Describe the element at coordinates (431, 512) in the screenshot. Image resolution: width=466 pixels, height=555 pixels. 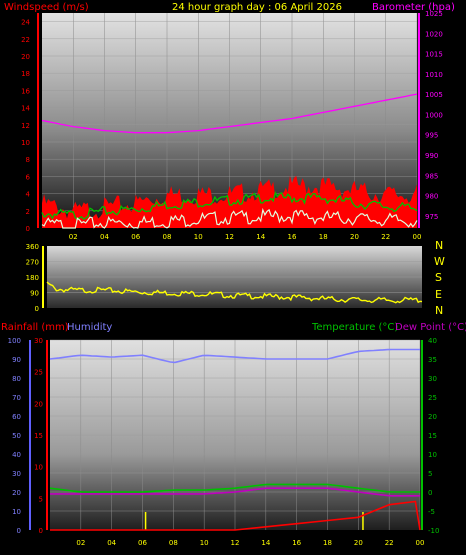
I see `temp-y-tick-label: -5` at that location.